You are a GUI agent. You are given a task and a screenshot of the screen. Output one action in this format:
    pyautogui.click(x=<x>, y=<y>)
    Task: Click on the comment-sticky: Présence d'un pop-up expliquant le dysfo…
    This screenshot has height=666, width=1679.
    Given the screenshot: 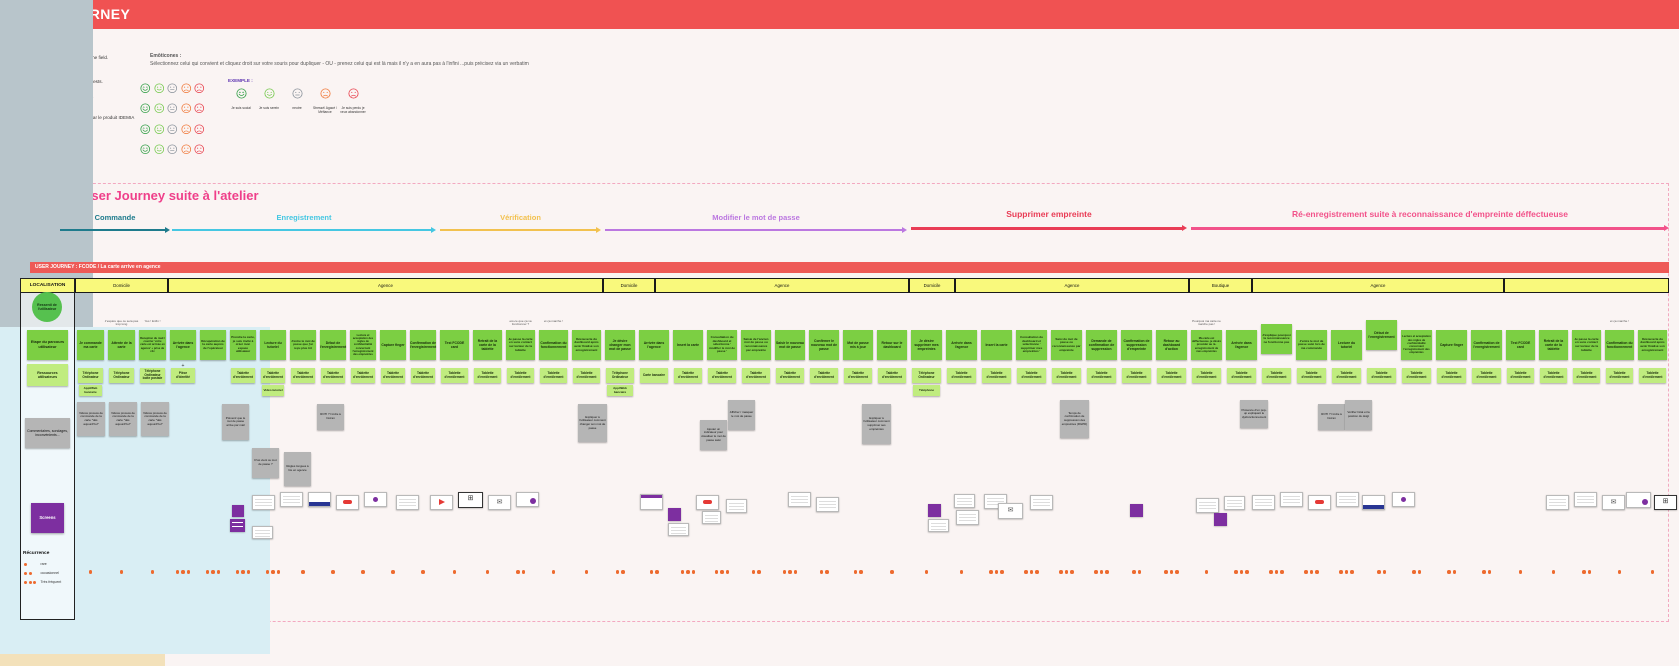 What is the action you would take?
    pyautogui.click(x=1254, y=414)
    